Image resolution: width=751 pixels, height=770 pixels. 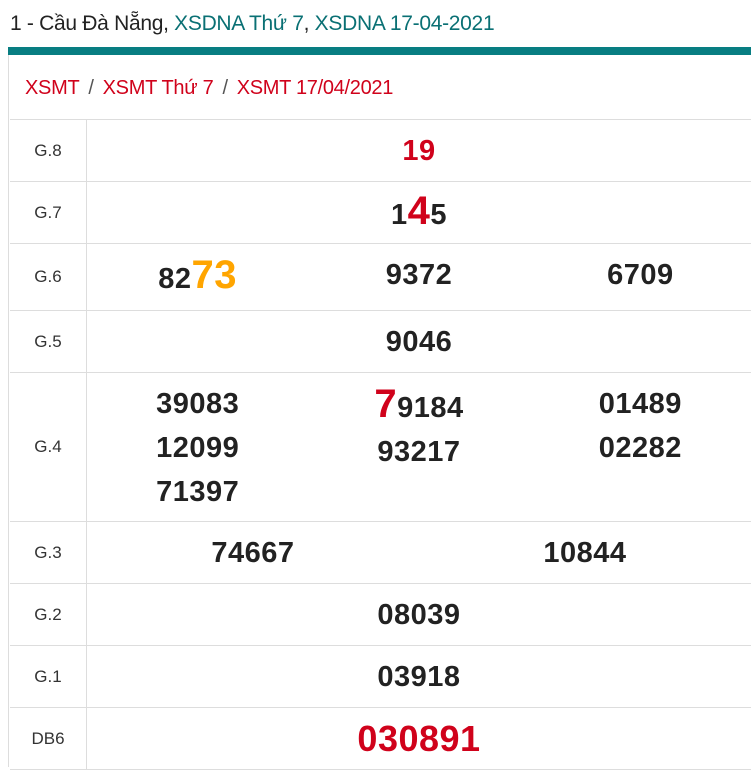 I want to click on number-digits: 39083, so click(x=197, y=404).